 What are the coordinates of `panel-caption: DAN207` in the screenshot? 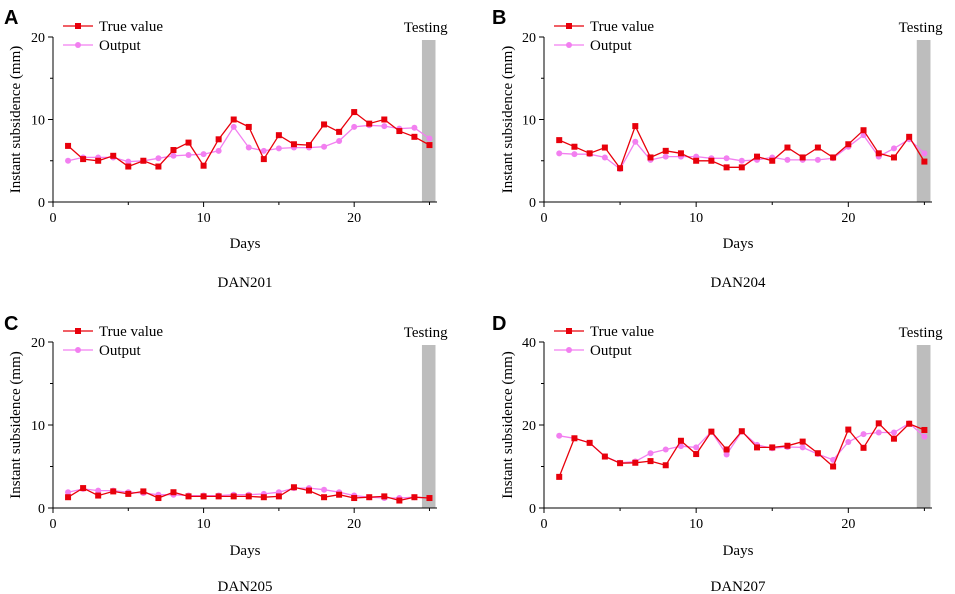 It's located at (738, 586).